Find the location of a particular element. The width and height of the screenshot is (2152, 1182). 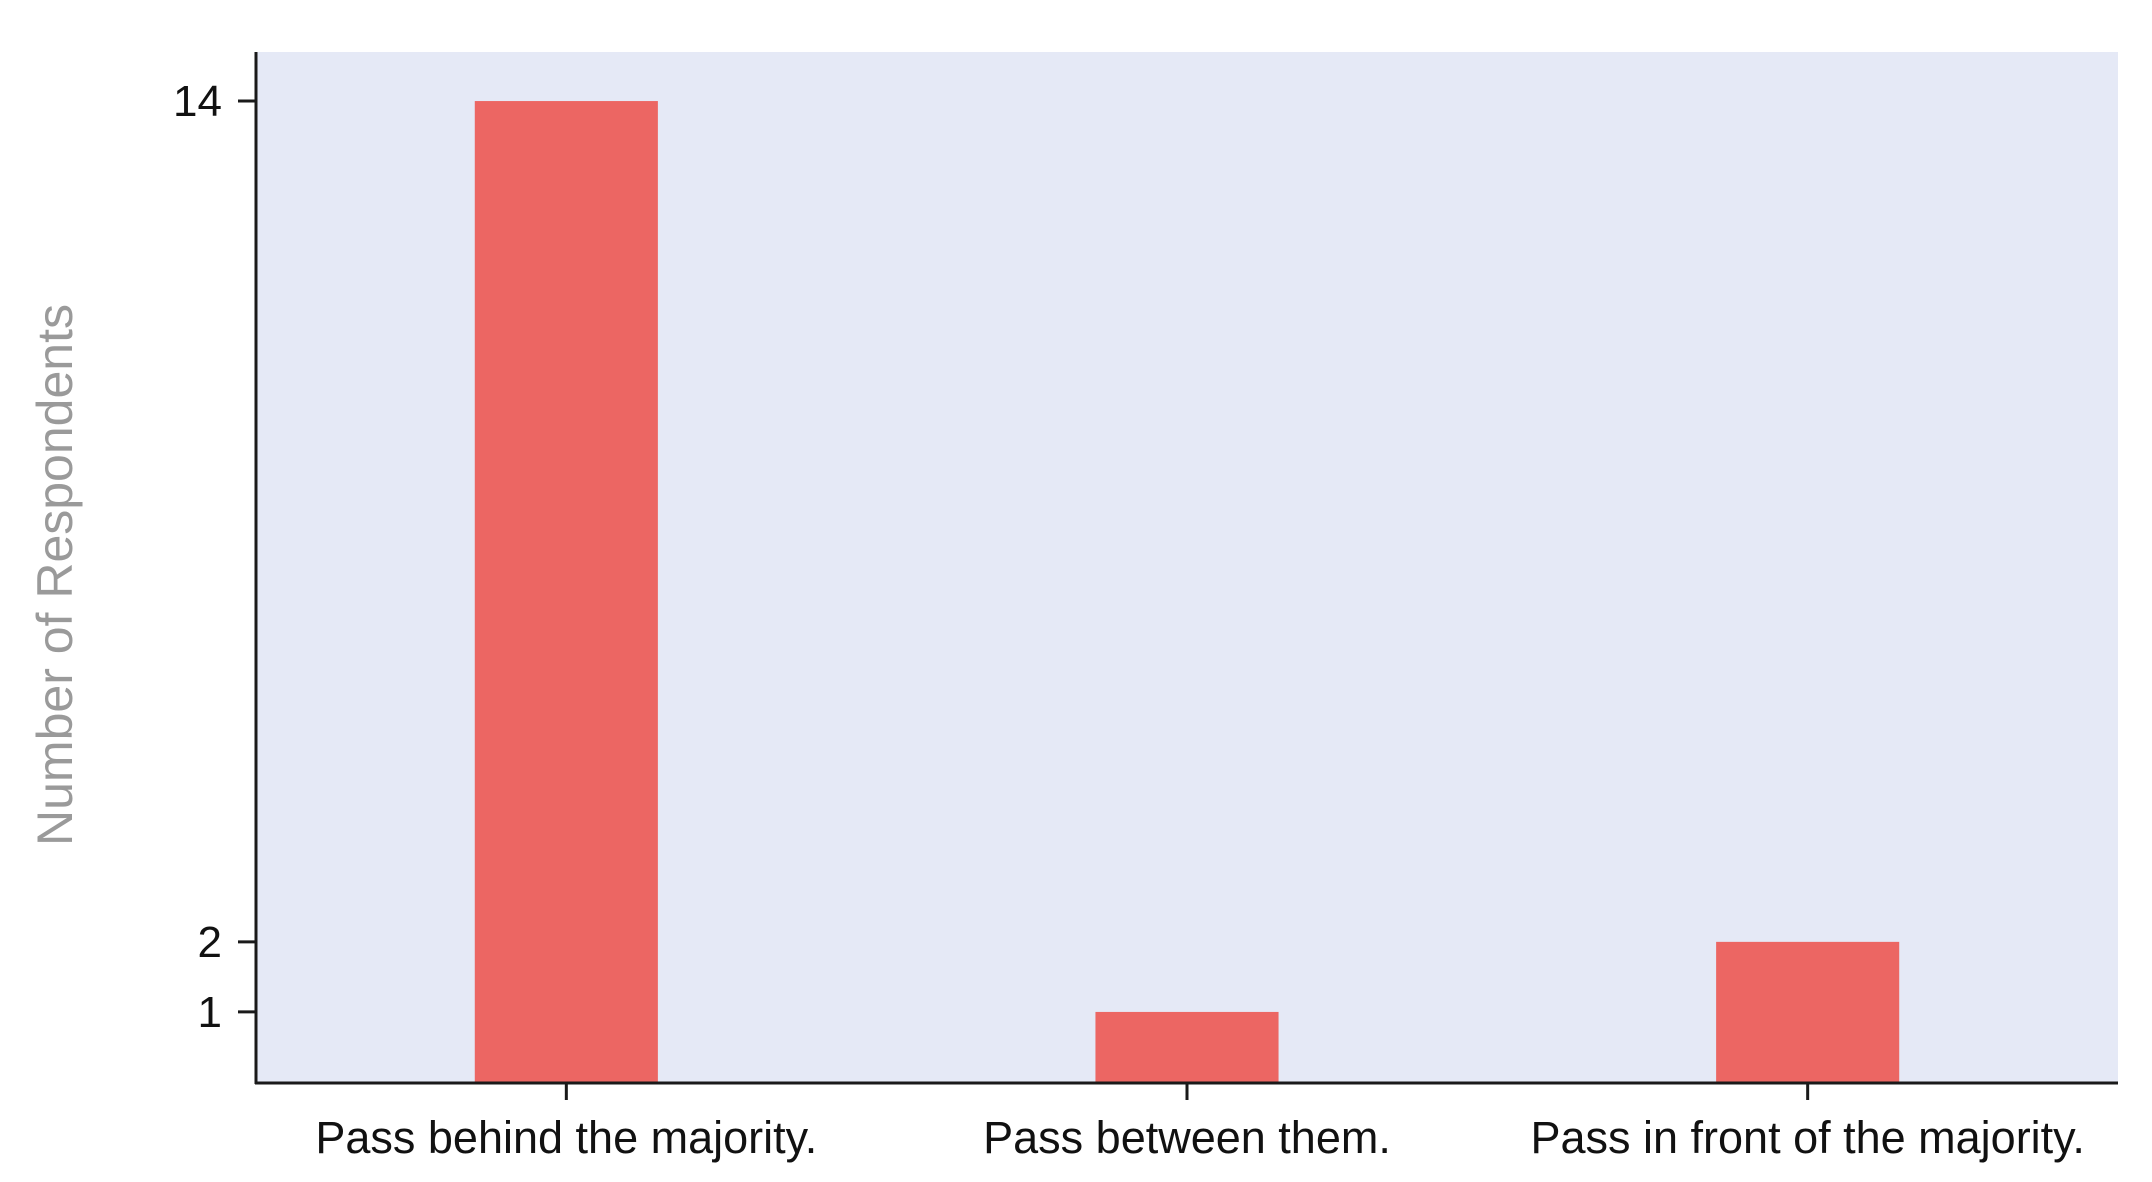

x-tick-label: Pass behind the majority. is located at coordinates (566, 1137).